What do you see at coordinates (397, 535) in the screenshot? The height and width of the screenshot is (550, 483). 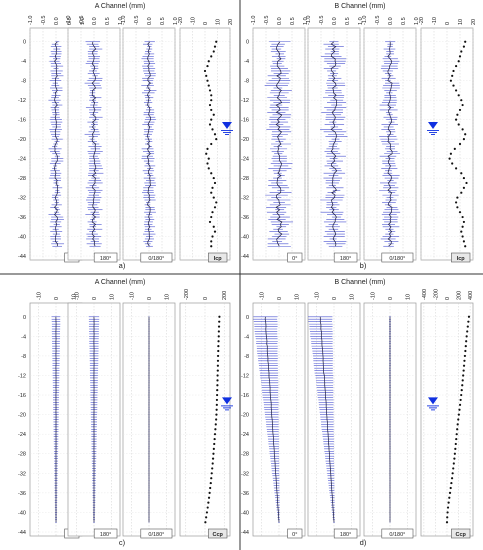 I see `series-label: 0/180°` at bounding box center [397, 535].